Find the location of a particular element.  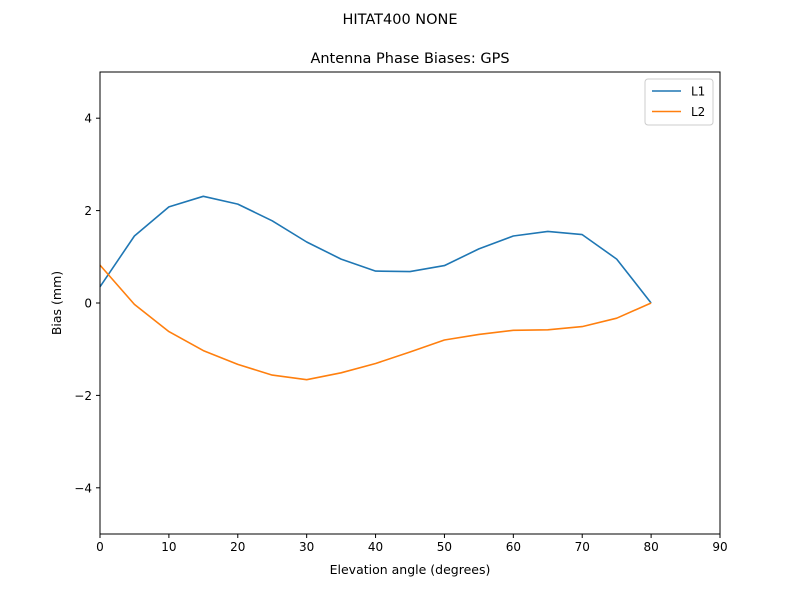

legend-label-l1: L1 is located at coordinates (698, 92).